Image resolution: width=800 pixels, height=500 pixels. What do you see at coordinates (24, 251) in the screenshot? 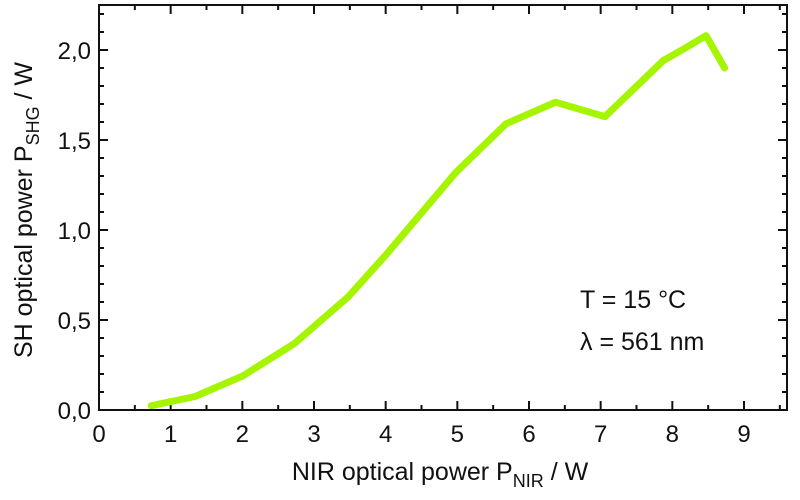
I see `y-axis-label-main: SH optical power P` at bounding box center [24, 251].